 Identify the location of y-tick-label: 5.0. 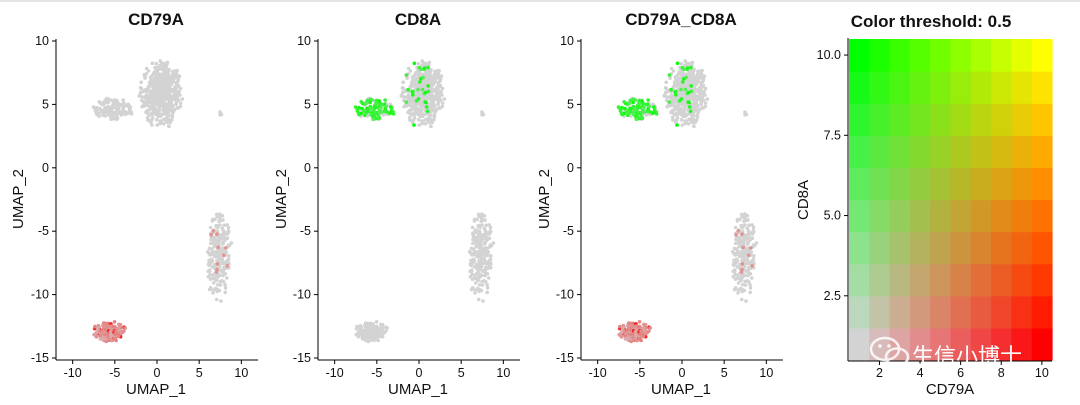
(832, 216).